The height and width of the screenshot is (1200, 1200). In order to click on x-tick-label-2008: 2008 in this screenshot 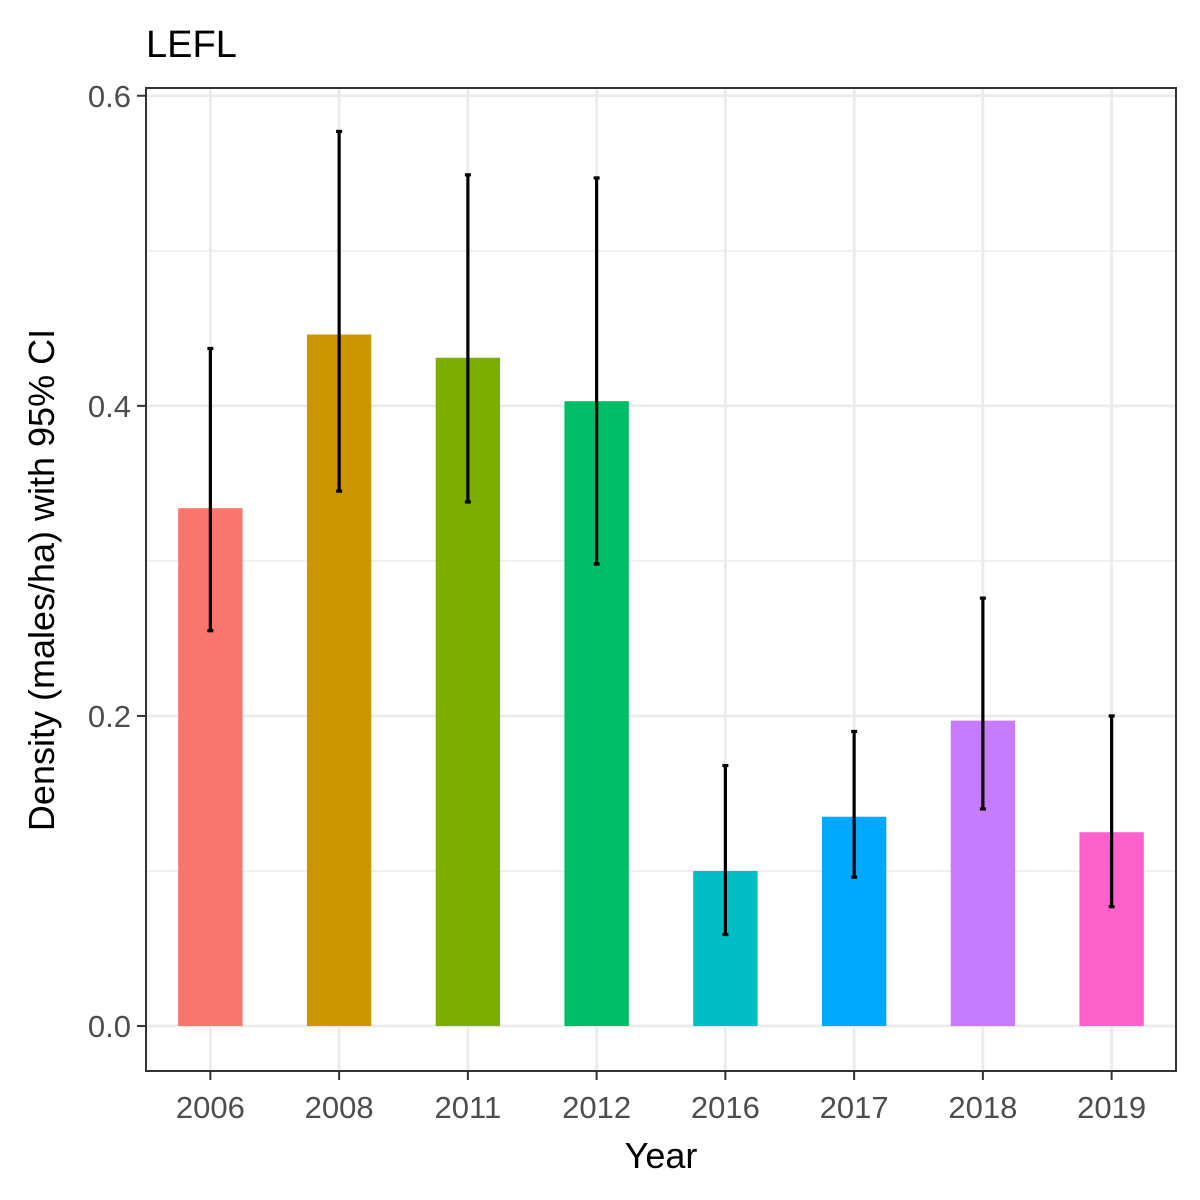, I will do `click(339, 1107)`.